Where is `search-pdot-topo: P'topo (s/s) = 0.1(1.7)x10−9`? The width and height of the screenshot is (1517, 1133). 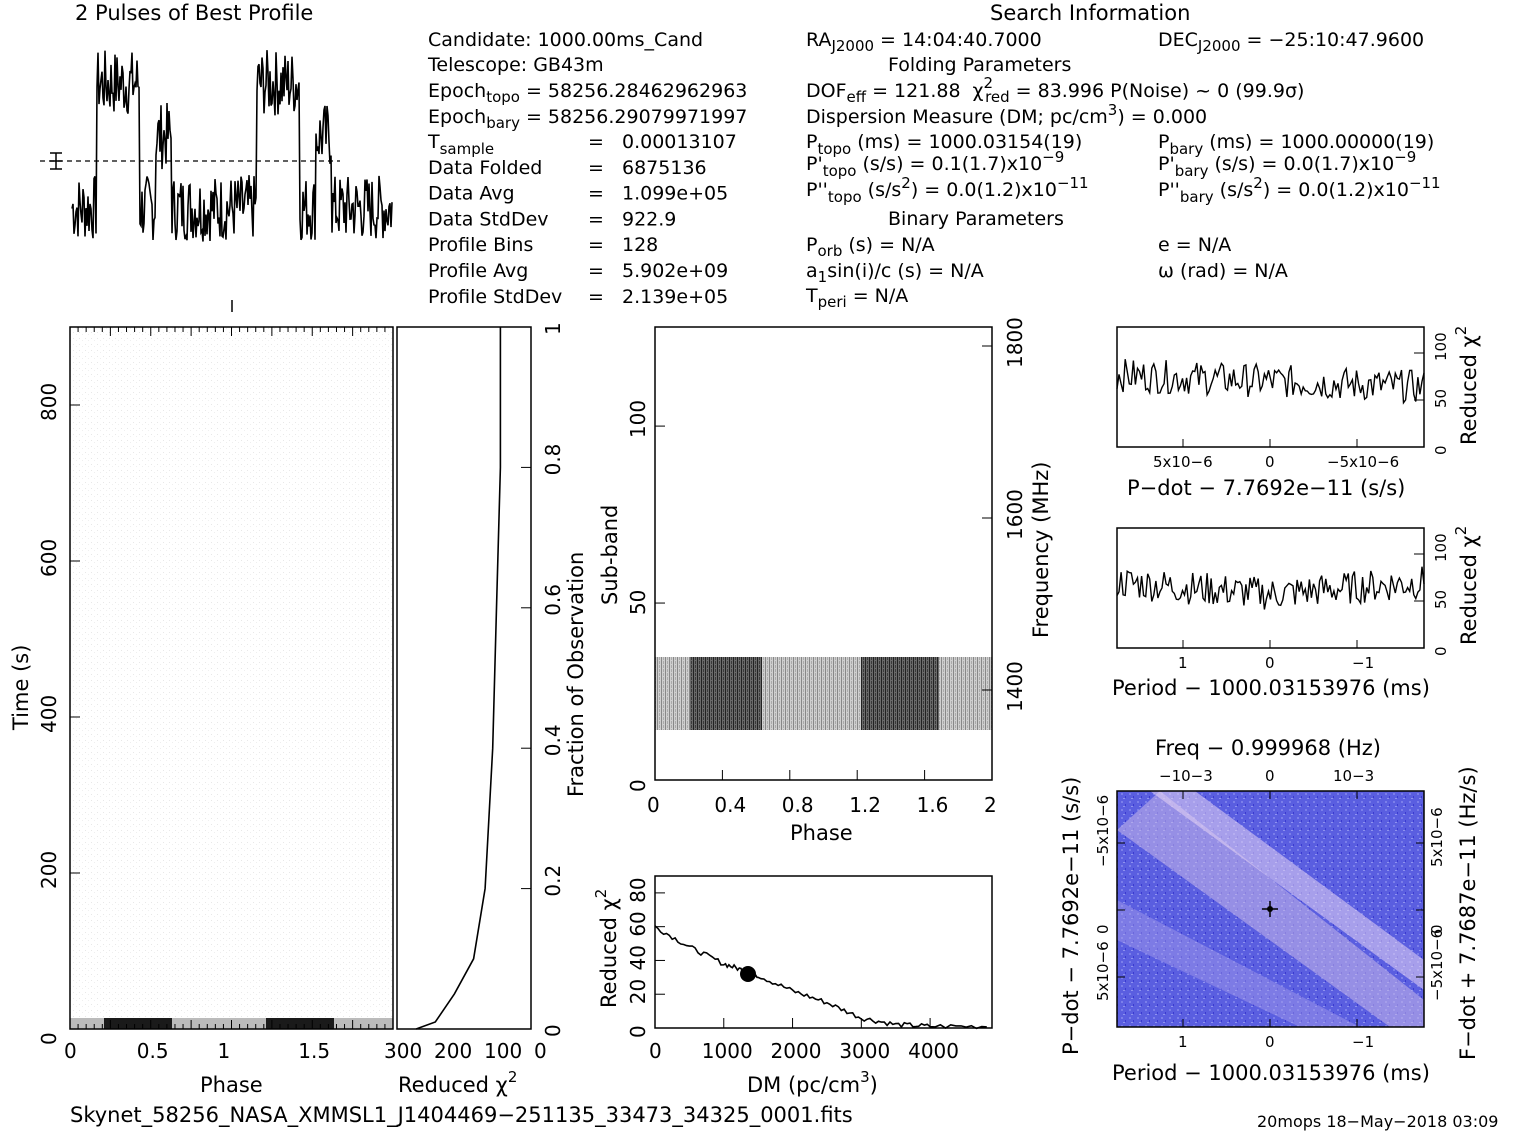
search-pdot-topo: P'topo (s/s) = 0.1(1.7)x10−9 is located at coordinates (935, 164).